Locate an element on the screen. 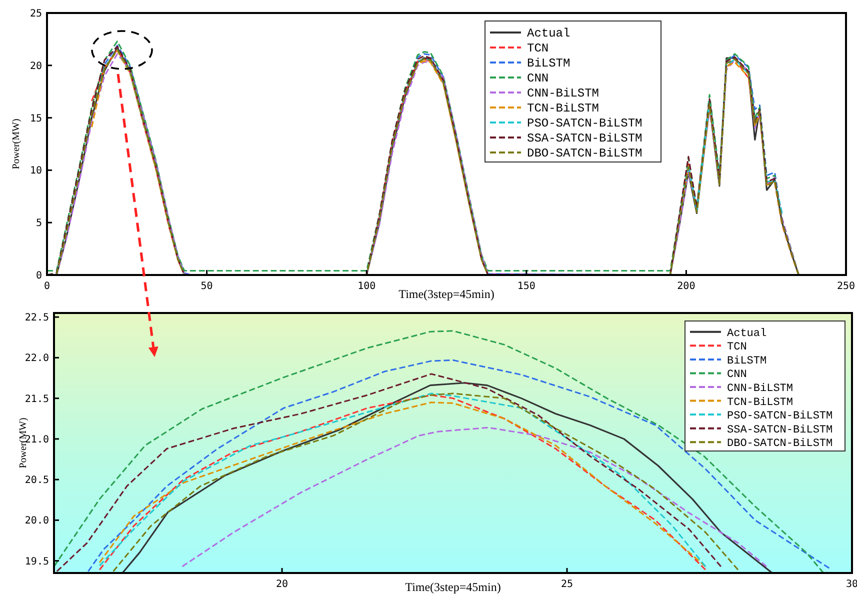  y-axis-title: Power(MW) is located at coordinates (16, 144).